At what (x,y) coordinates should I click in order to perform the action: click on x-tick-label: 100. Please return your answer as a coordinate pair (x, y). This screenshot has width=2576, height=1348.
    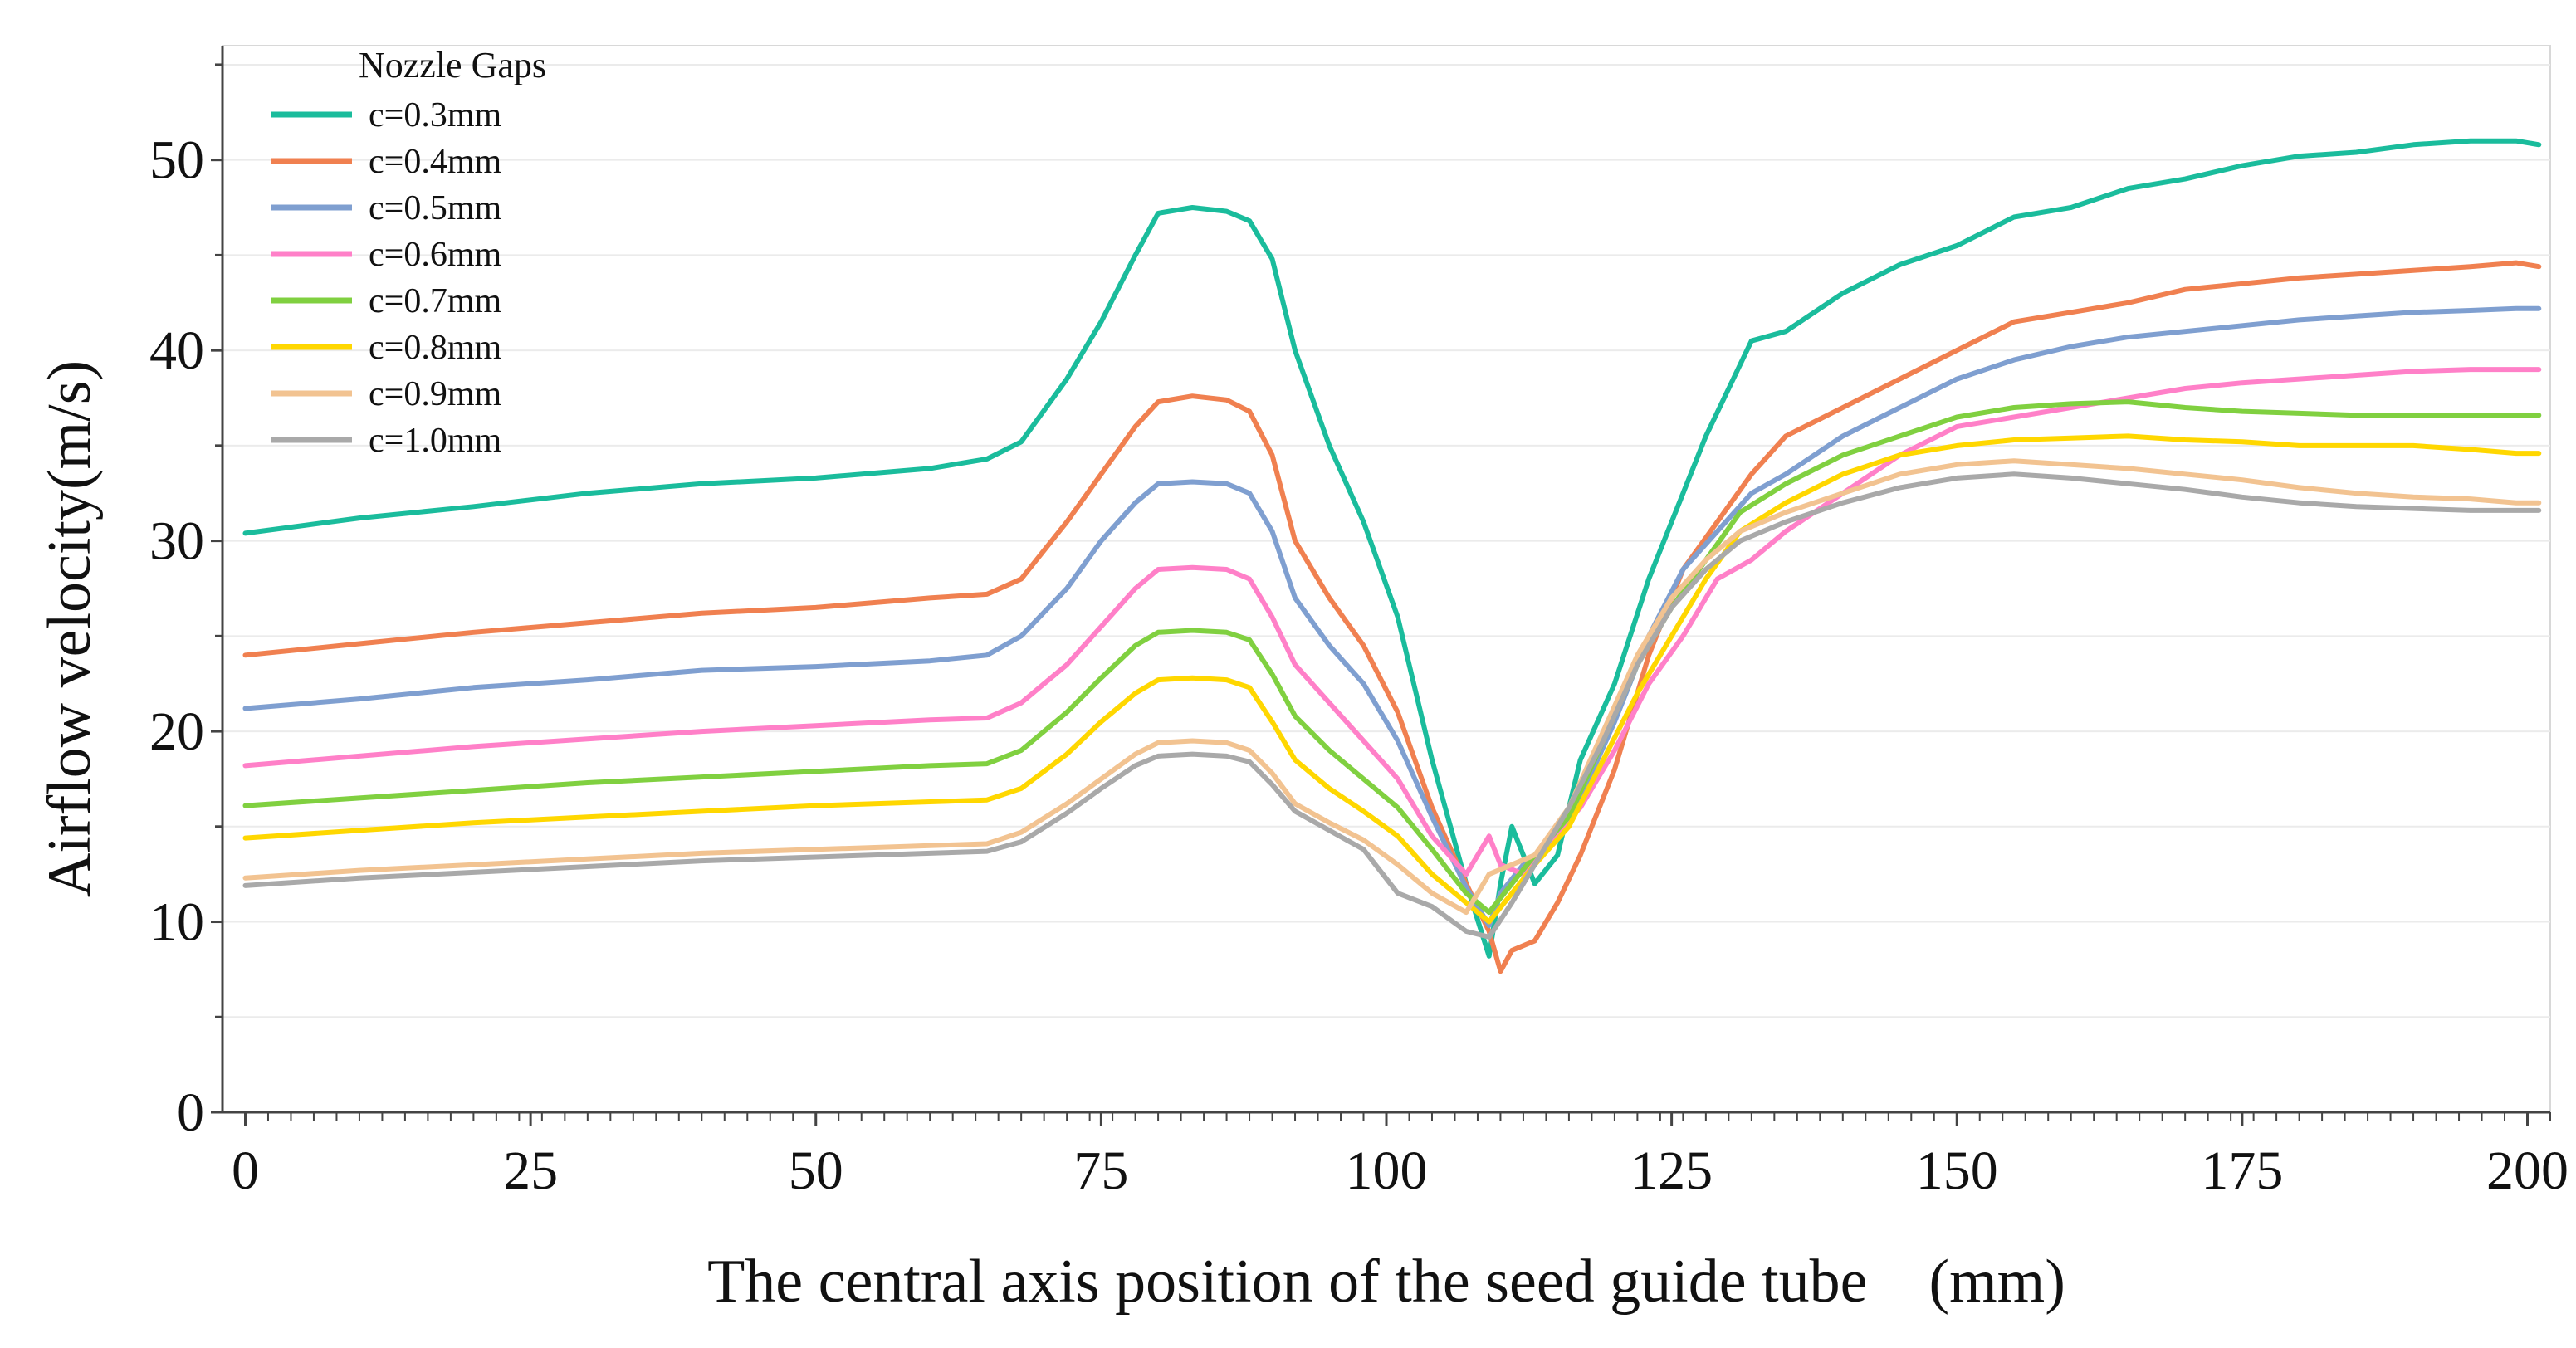
    Looking at the image, I should click on (1387, 1171).